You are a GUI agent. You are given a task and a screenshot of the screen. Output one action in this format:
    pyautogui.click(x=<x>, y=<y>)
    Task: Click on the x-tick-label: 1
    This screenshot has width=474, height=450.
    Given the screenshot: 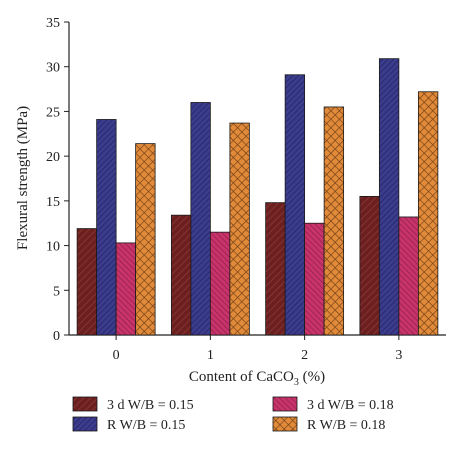 What is the action you would take?
    pyautogui.click(x=210, y=355)
    